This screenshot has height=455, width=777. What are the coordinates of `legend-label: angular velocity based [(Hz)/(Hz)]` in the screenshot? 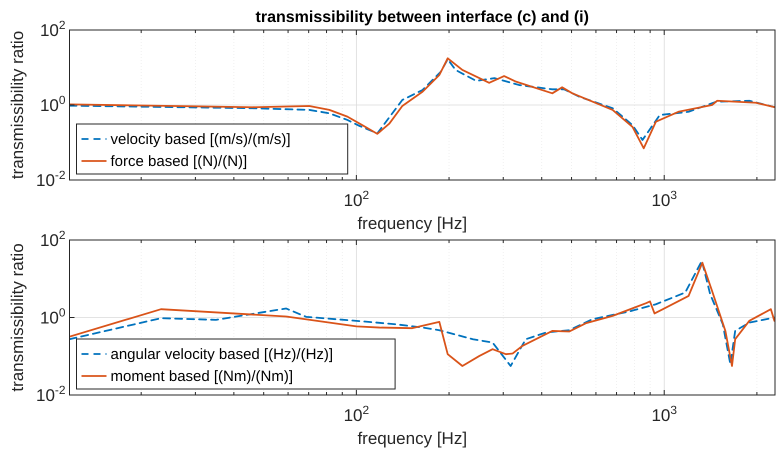 It's located at (222, 354).